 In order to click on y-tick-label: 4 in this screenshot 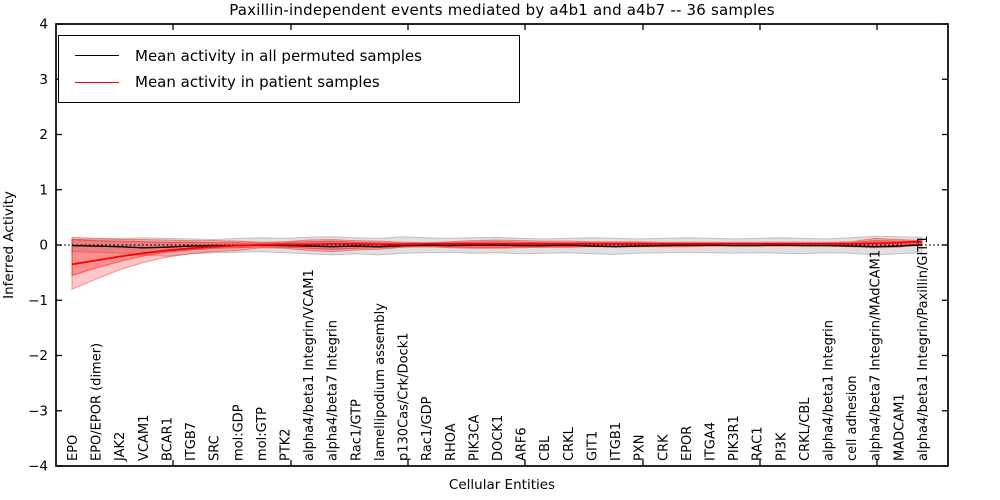, I will do `click(43, 25)`.